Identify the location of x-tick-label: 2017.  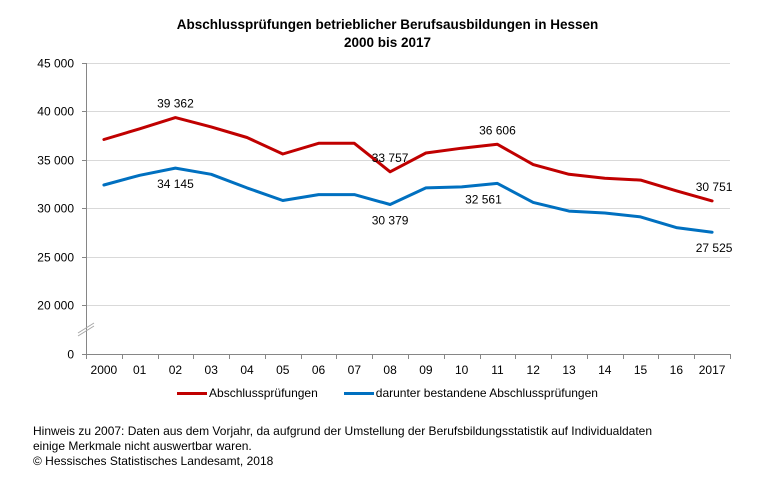
(712, 370).